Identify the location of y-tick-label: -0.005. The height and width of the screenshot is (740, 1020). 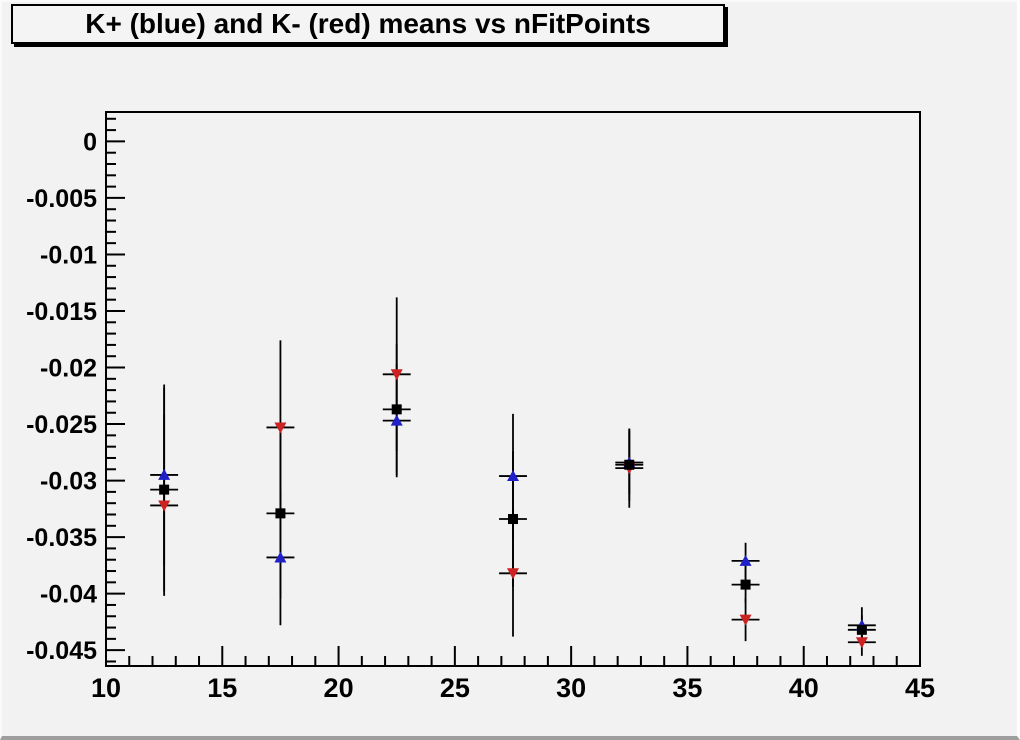
(61, 199).